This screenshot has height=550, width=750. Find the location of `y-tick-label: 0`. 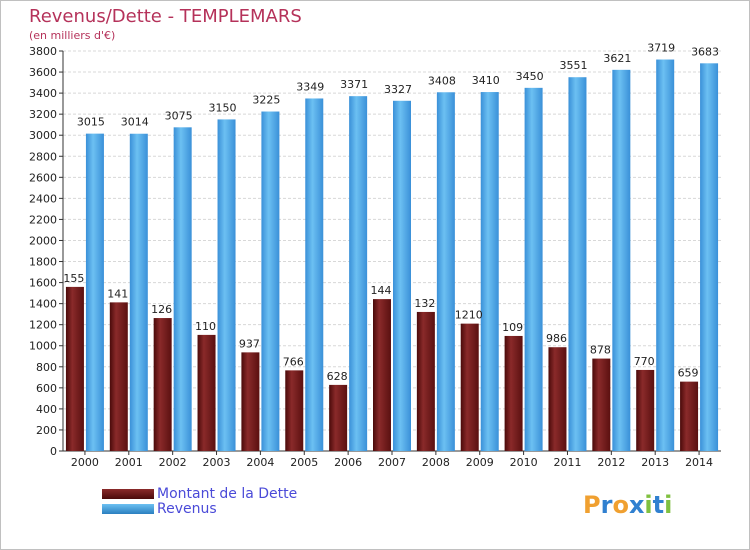

y-tick-label: 0 is located at coordinates (53, 451).